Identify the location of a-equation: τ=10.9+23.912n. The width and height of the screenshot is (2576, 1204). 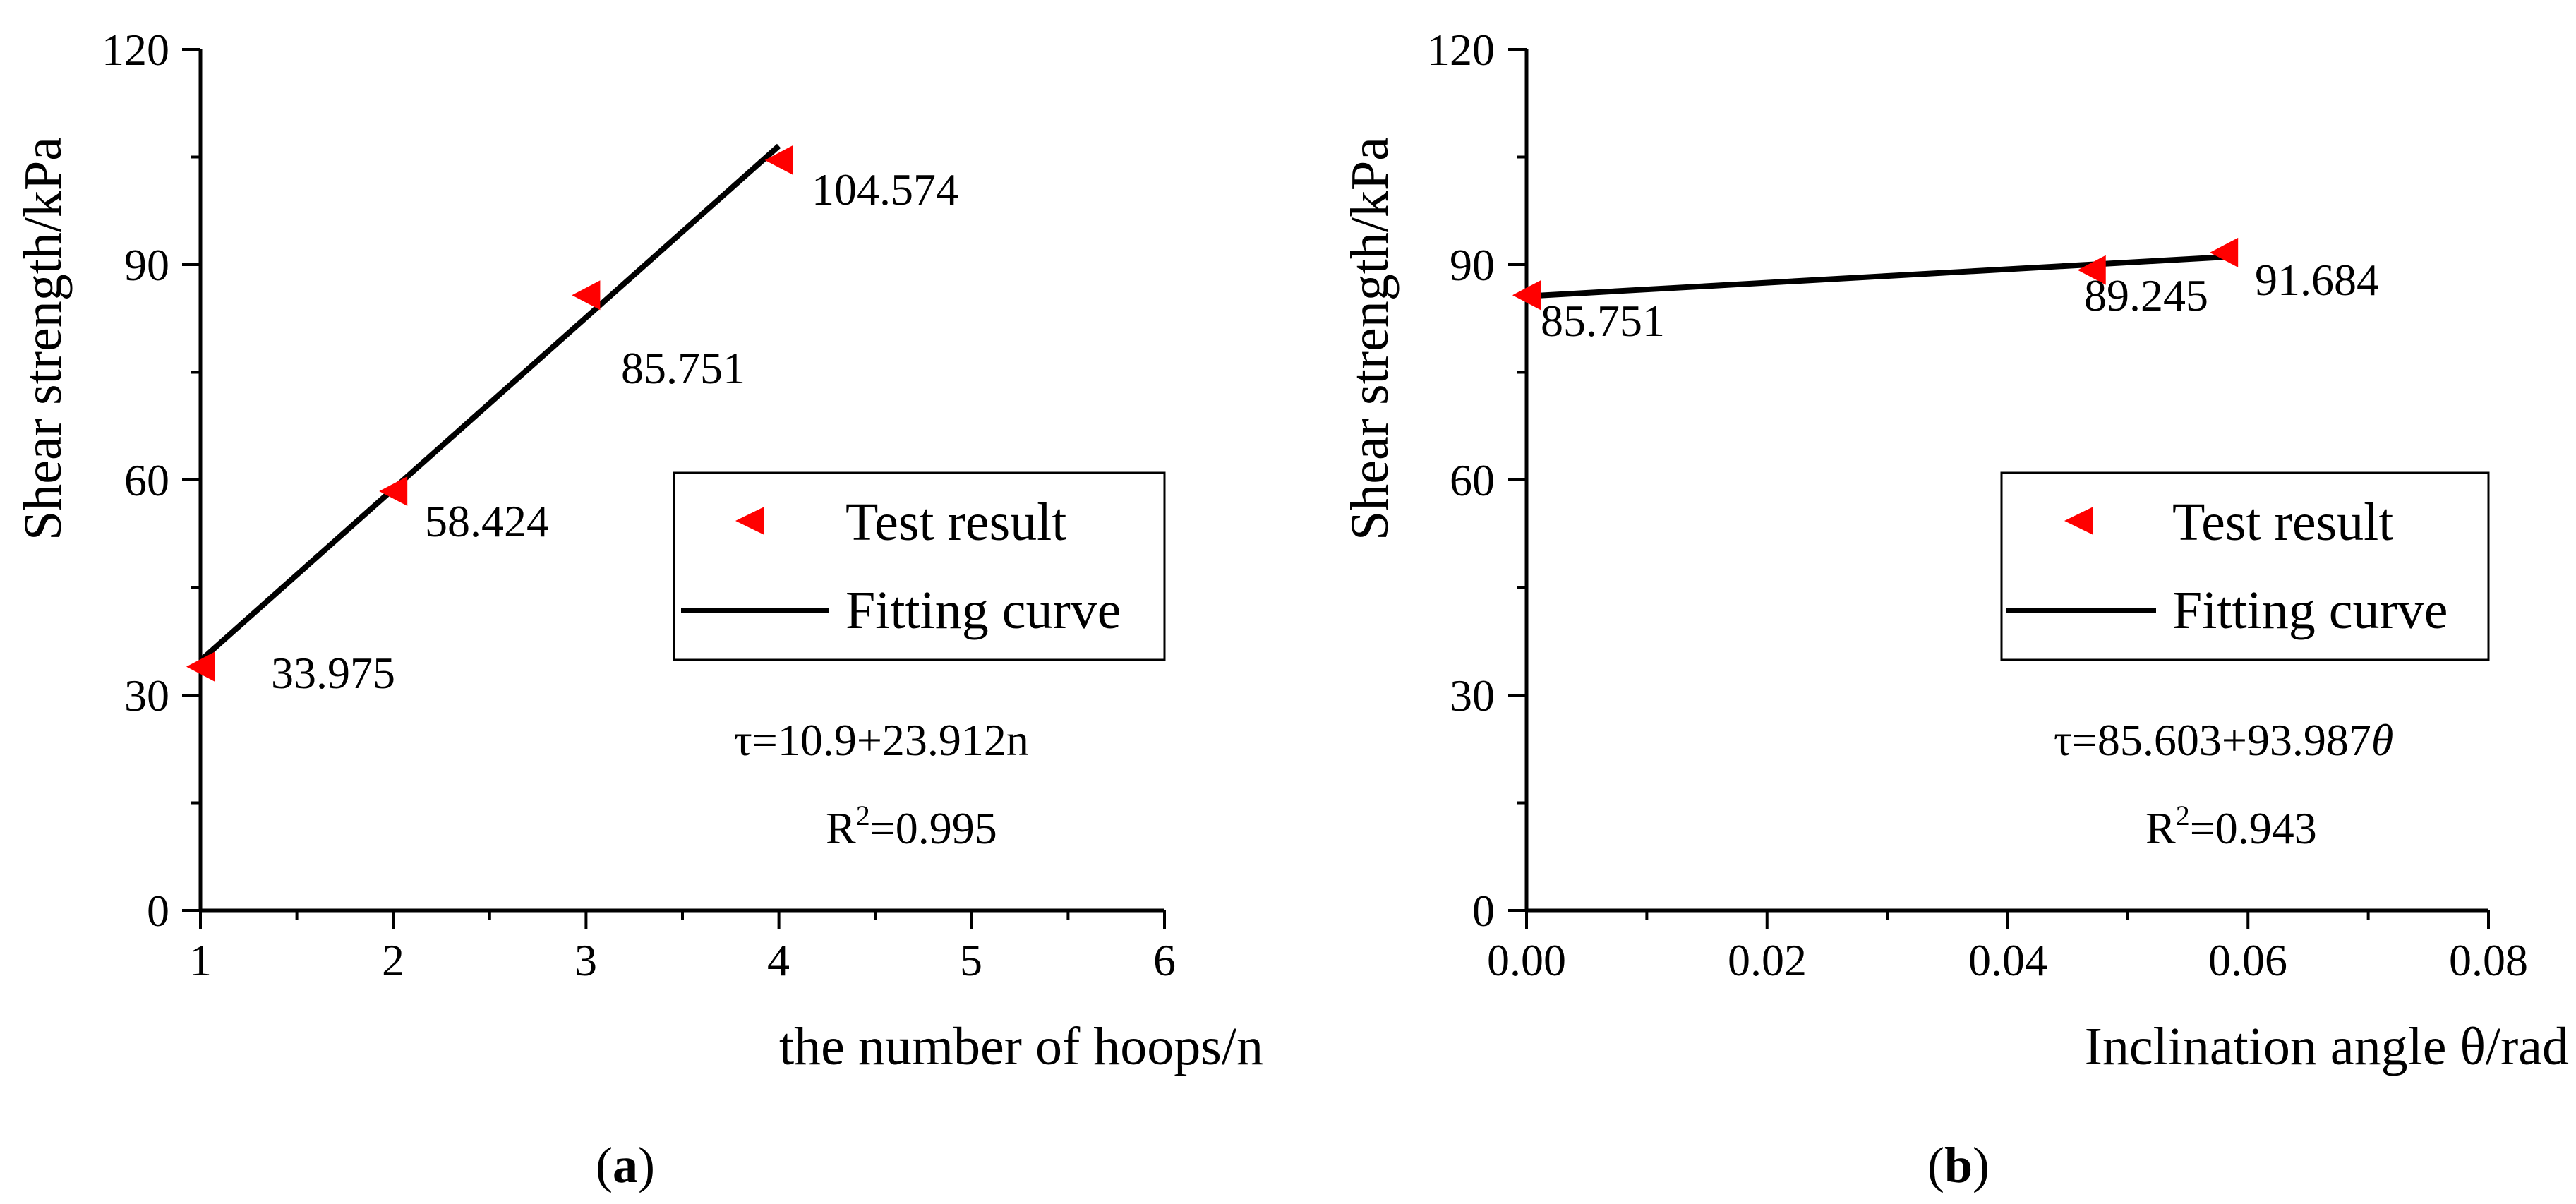
(881, 740).